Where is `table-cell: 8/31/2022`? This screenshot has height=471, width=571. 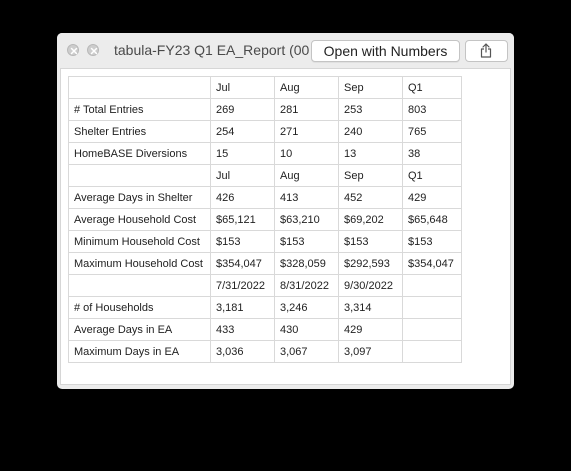 table-cell: 8/31/2022 is located at coordinates (306, 285).